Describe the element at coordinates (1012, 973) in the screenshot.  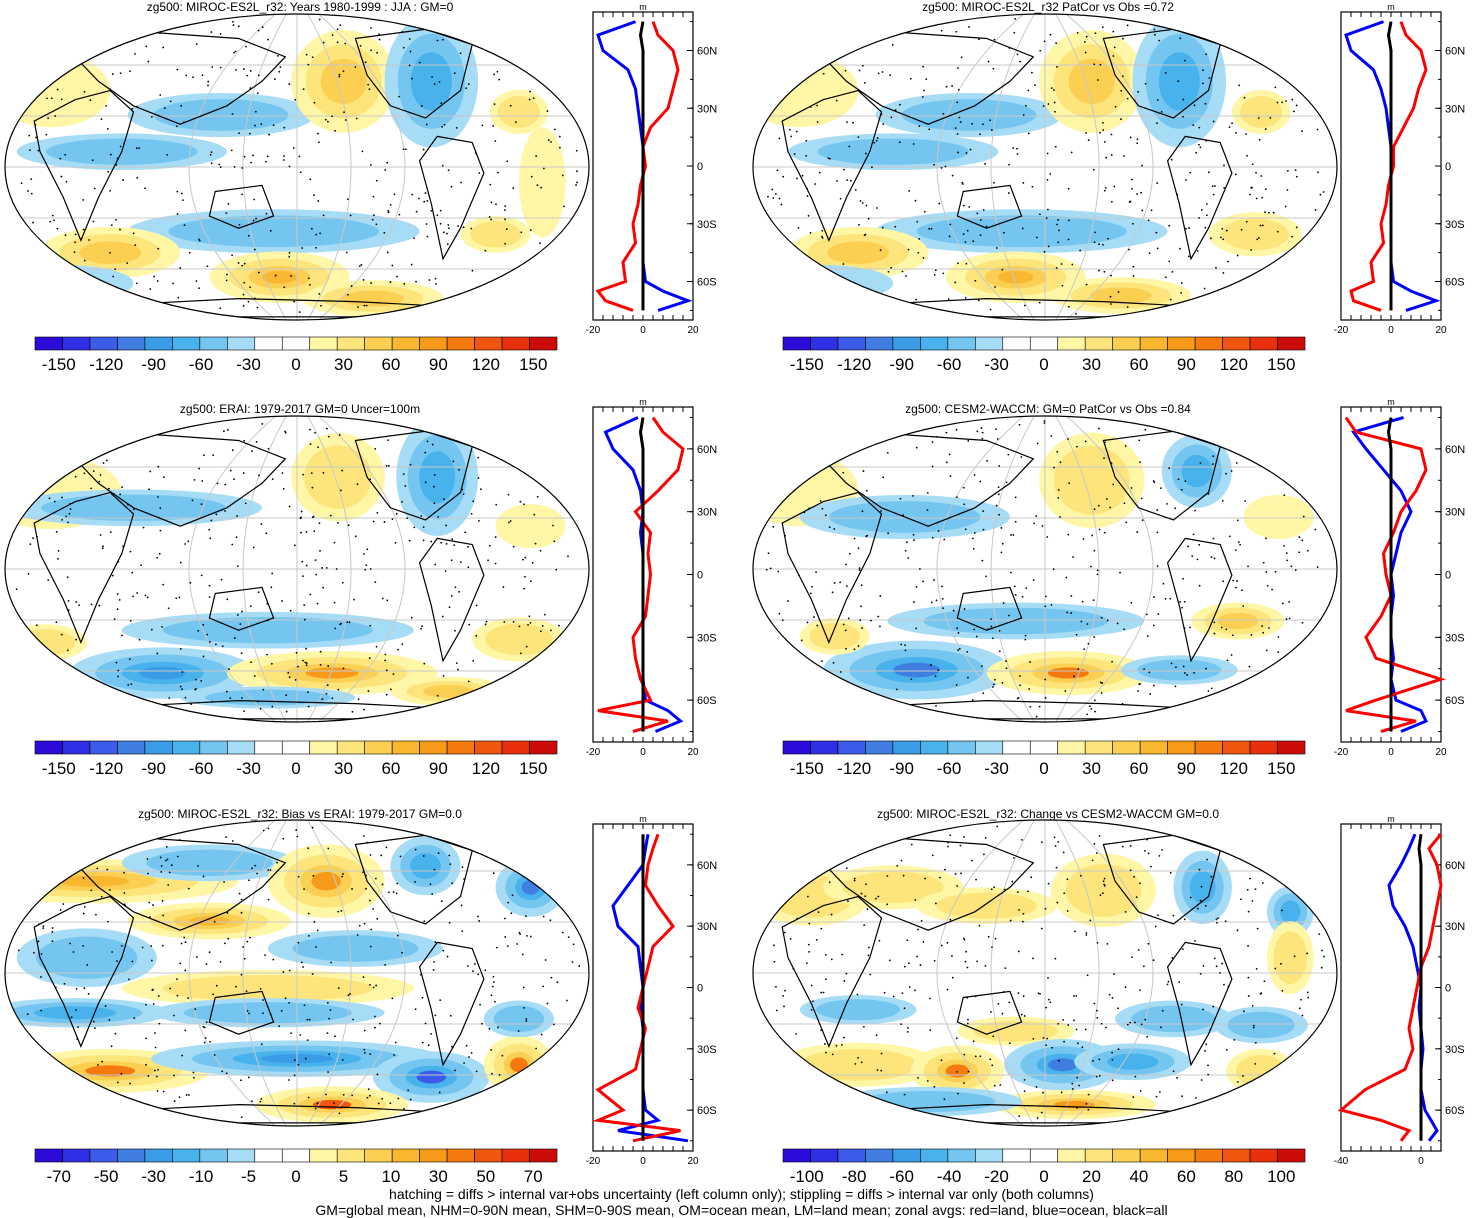
I see `graticule-line` at that location.